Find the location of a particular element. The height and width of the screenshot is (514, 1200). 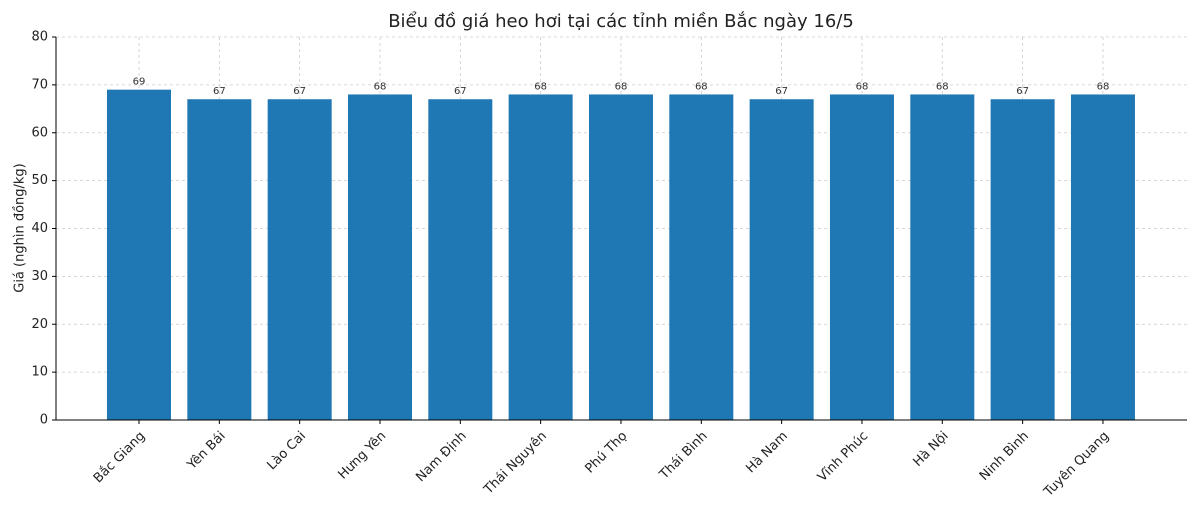

x-tick-label: Thái Bình is located at coordinates (683, 456).